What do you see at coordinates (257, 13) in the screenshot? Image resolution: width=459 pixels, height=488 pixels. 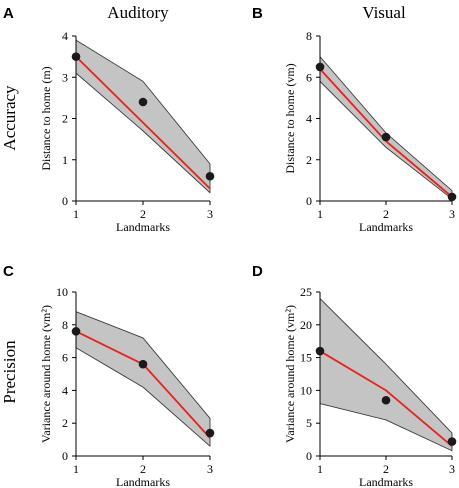 I see `panel-label: B` at bounding box center [257, 13].